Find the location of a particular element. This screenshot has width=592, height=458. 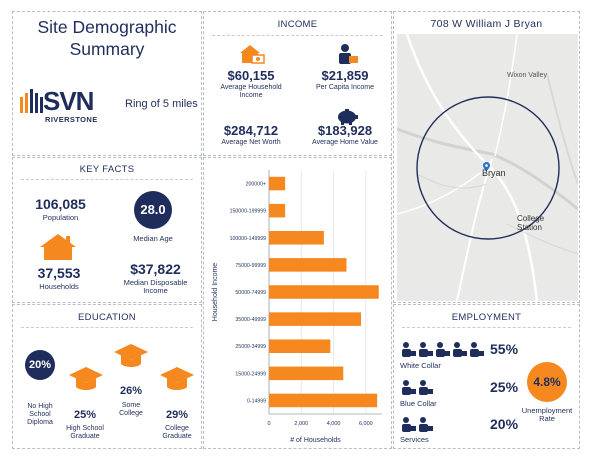

households-label: Households is located at coordinates (59, 286).